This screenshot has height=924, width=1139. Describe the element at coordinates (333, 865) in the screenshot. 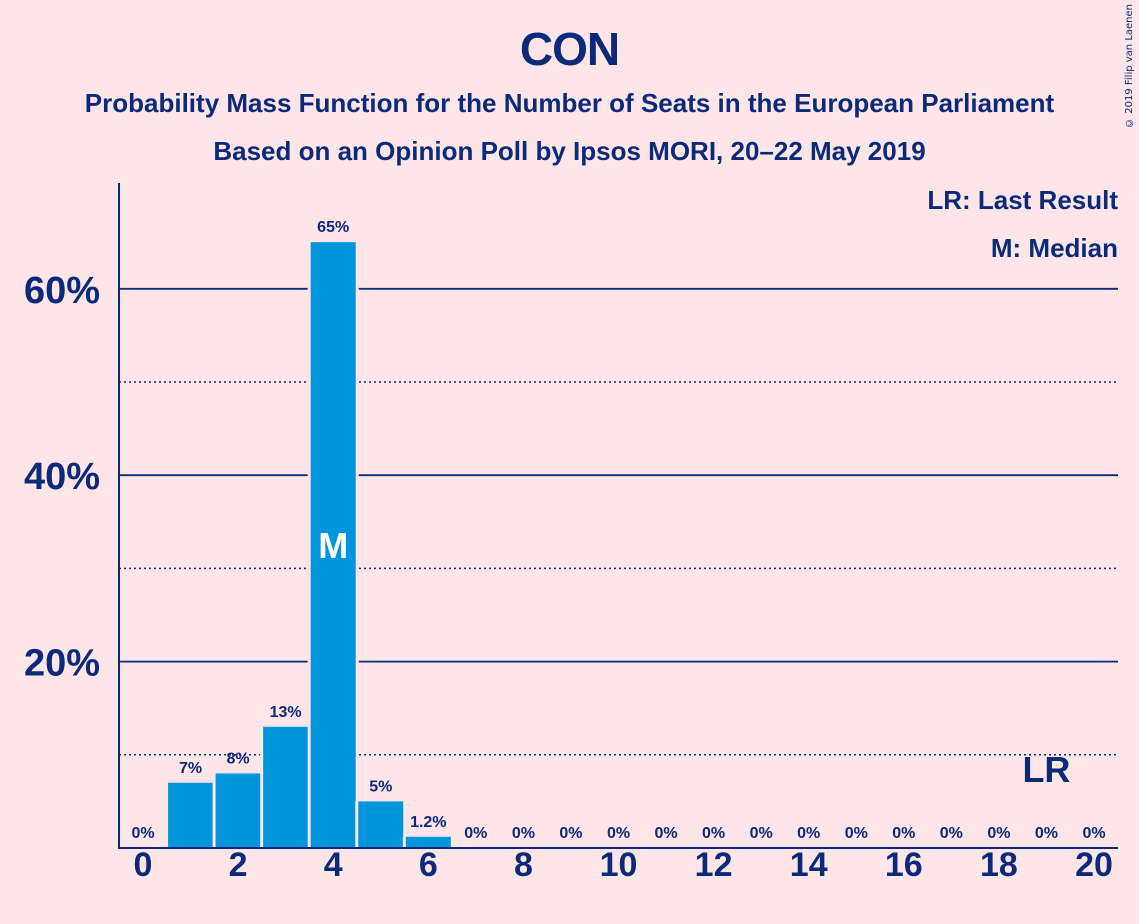

I see `x-tick-label: 4` at that location.